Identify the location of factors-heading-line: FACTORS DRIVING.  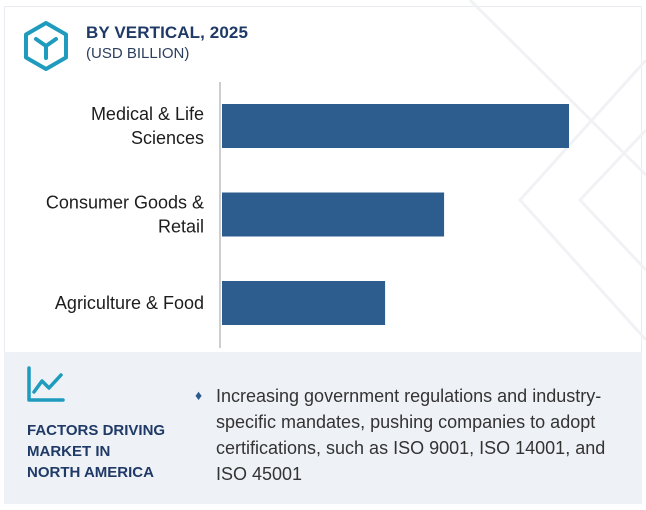
(96, 430).